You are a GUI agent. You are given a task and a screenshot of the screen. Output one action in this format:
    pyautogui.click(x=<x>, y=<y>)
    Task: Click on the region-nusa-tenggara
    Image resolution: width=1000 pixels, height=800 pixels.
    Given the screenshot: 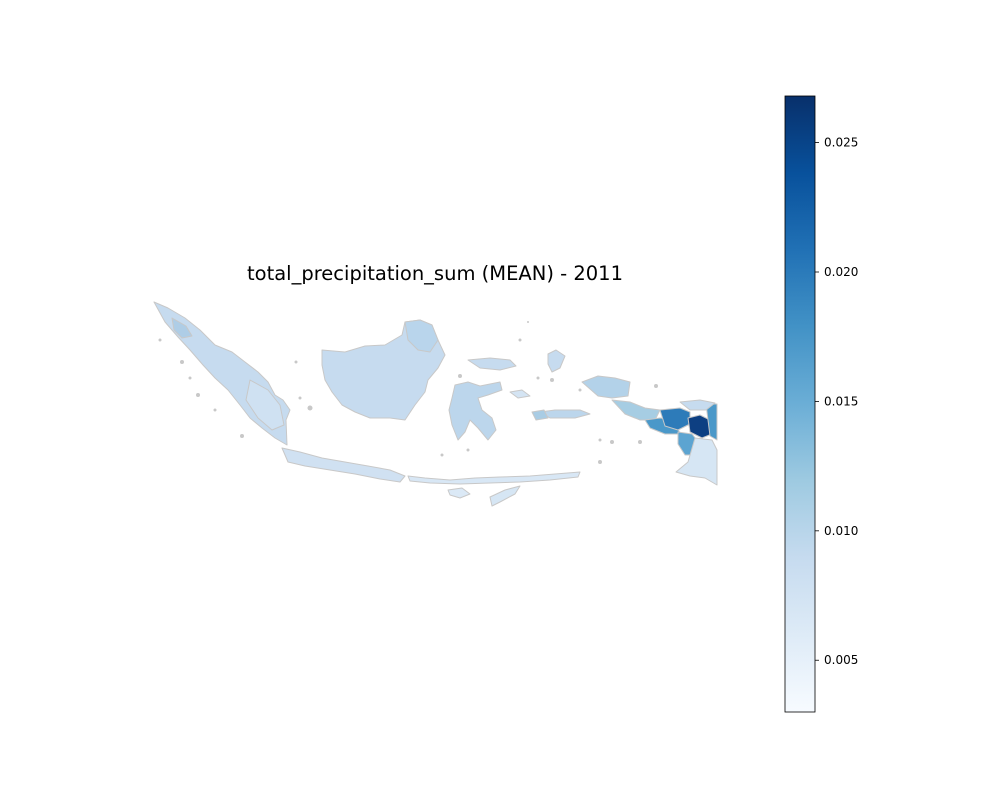 What is the action you would take?
    pyautogui.click(x=494, y=478)
    